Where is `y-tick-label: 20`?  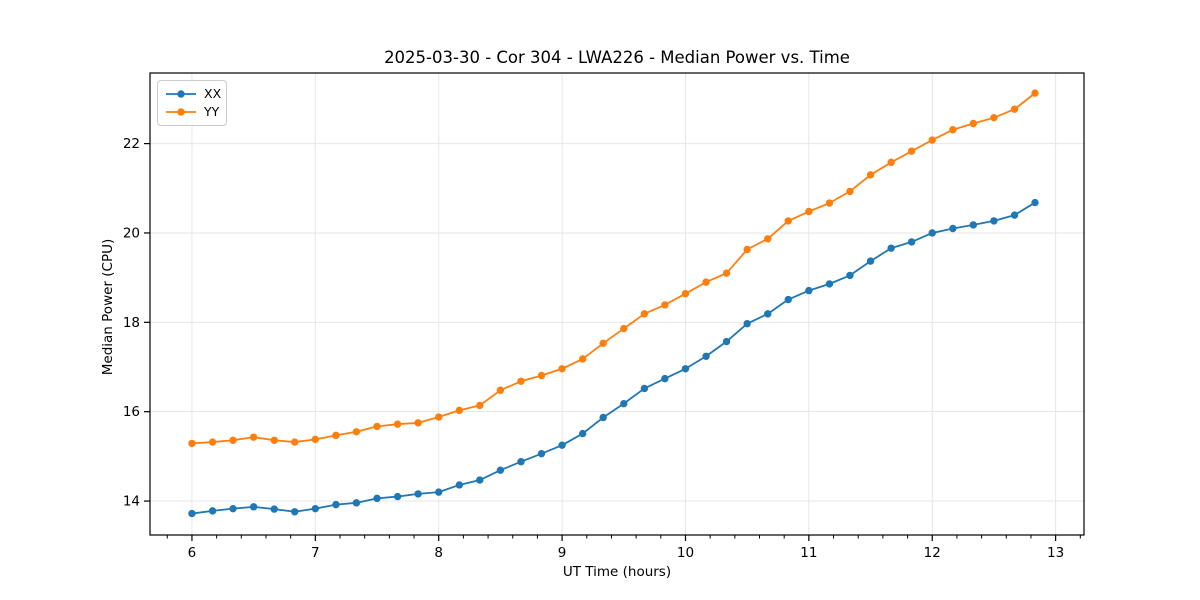 y-tick-label: 20 is located at coordinates (131, 233).